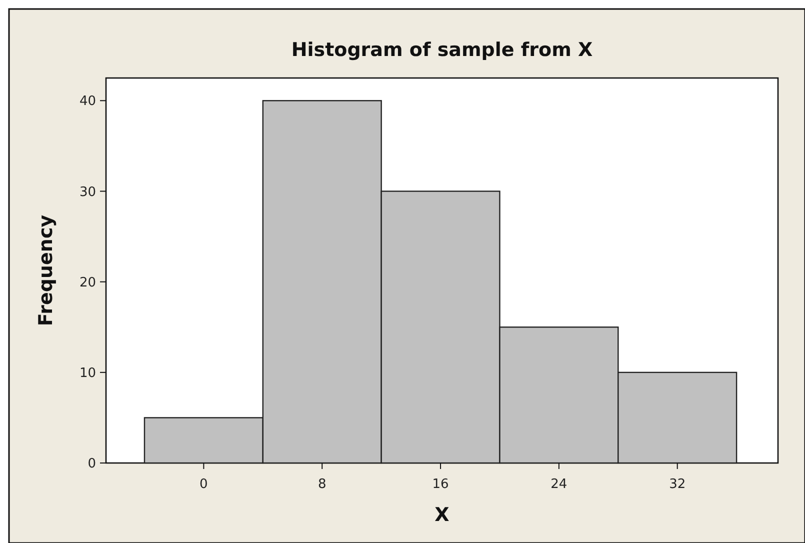 The height and width of the screenshot is (543, 805). What do you see at coordinates (322, 484) in the screenshot?
I see `x-tick-label: 8` at bounding box center [322, 484].